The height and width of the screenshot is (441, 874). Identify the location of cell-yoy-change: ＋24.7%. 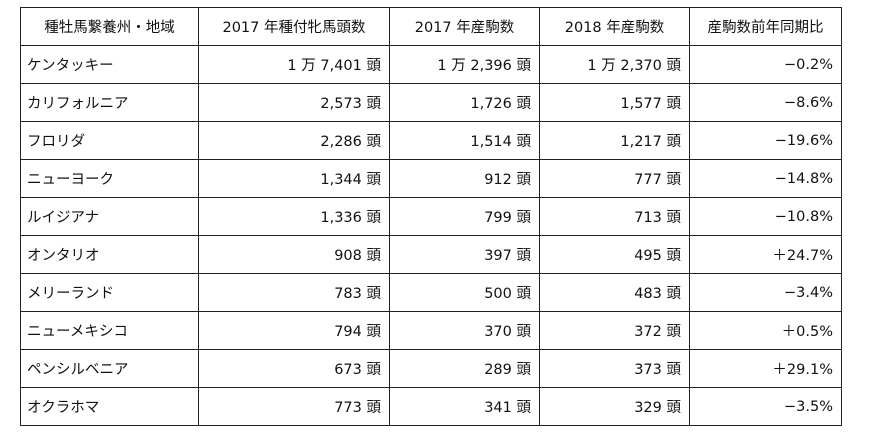
(765, 254).